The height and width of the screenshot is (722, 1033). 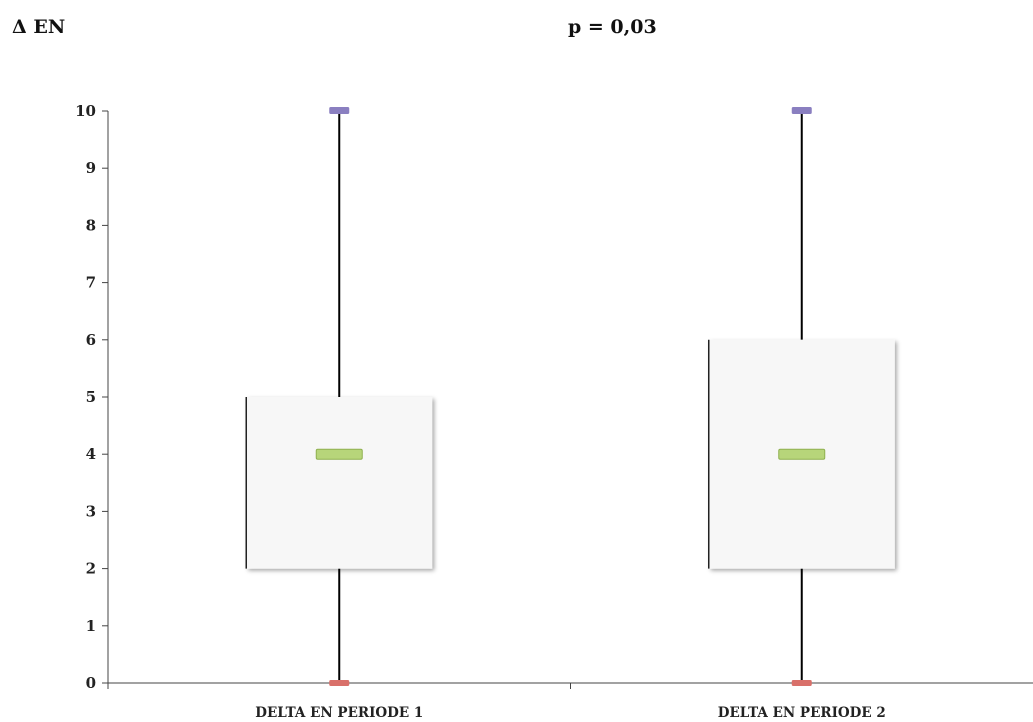 What do you see at coordinates (91, 454) in the screenshot?
I see `y-tick-label: 4` at bounding box center [91, 454].